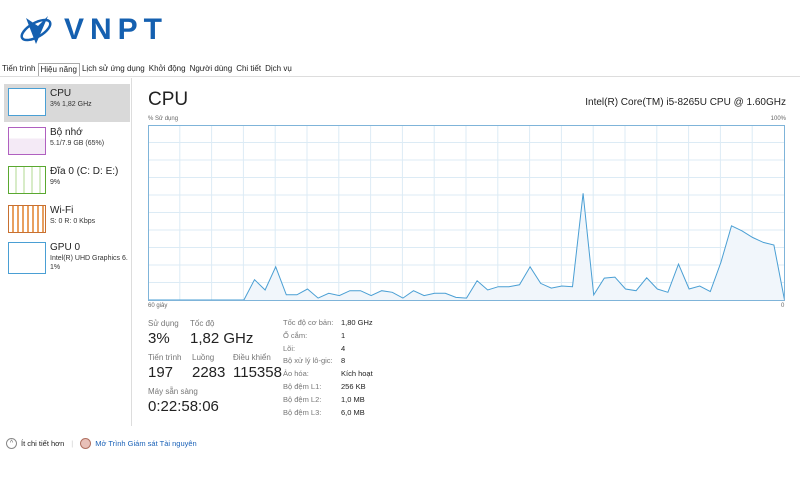  Describe the element at coordinates (27, 102) in the screenshot. I see `cpu-thumbnail` at that location.